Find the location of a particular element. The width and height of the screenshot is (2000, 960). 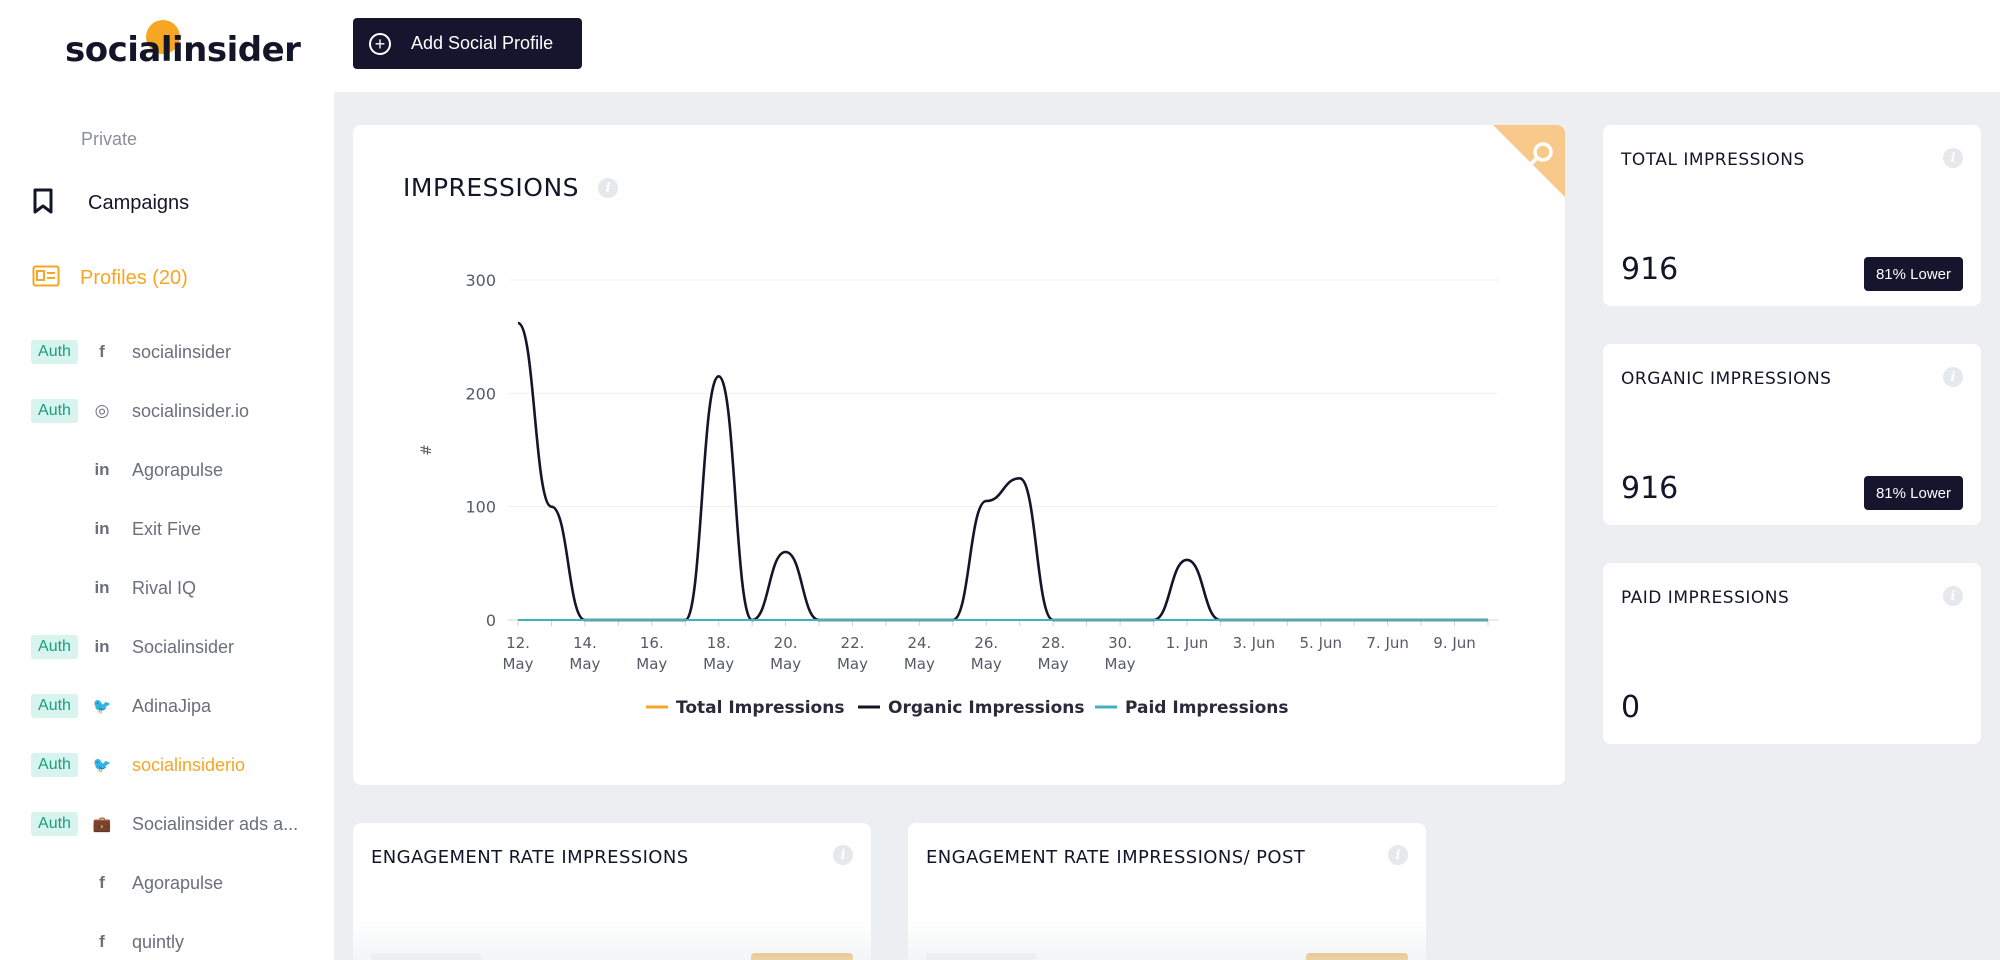

stat-value: 0 is located at coordinates (1631, 707).